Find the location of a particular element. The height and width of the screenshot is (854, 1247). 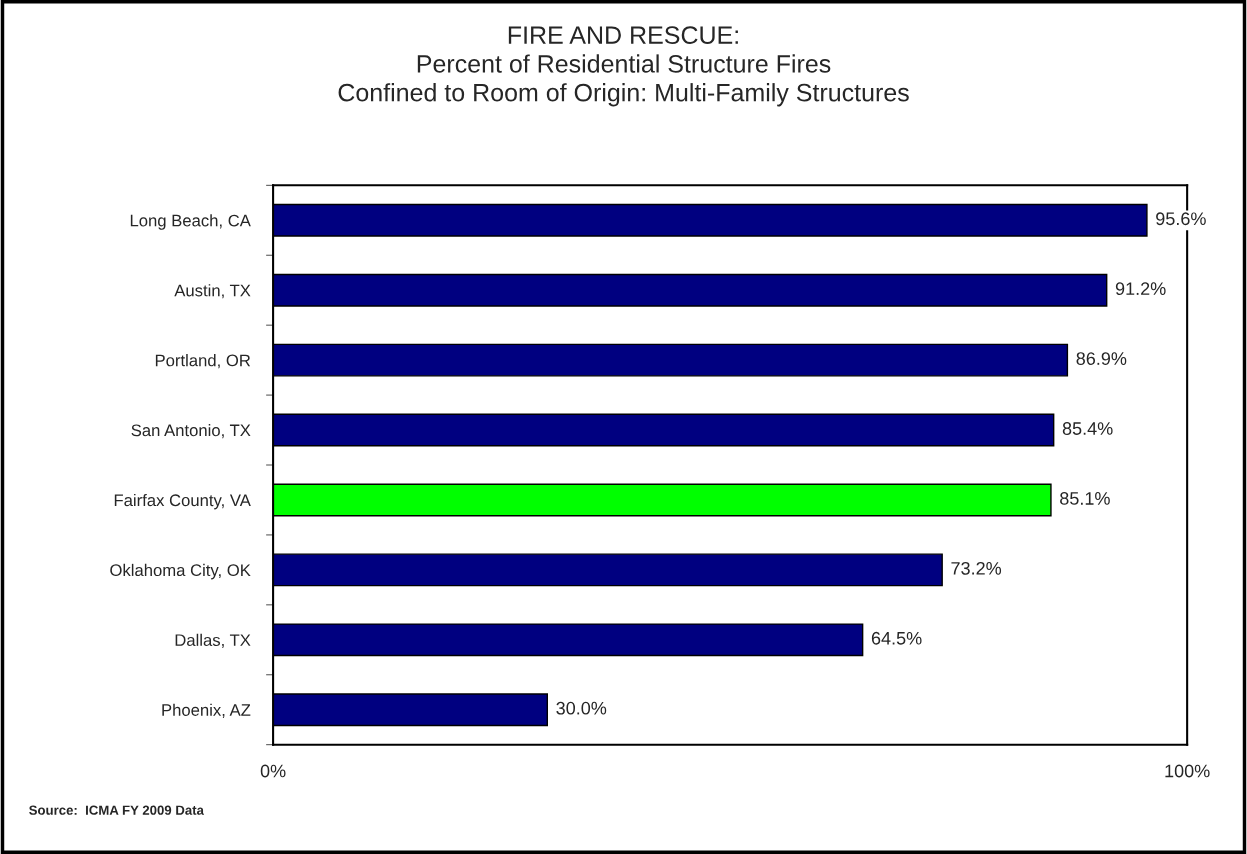

data-label: 85.4% is located at coordinates (1087, 428).